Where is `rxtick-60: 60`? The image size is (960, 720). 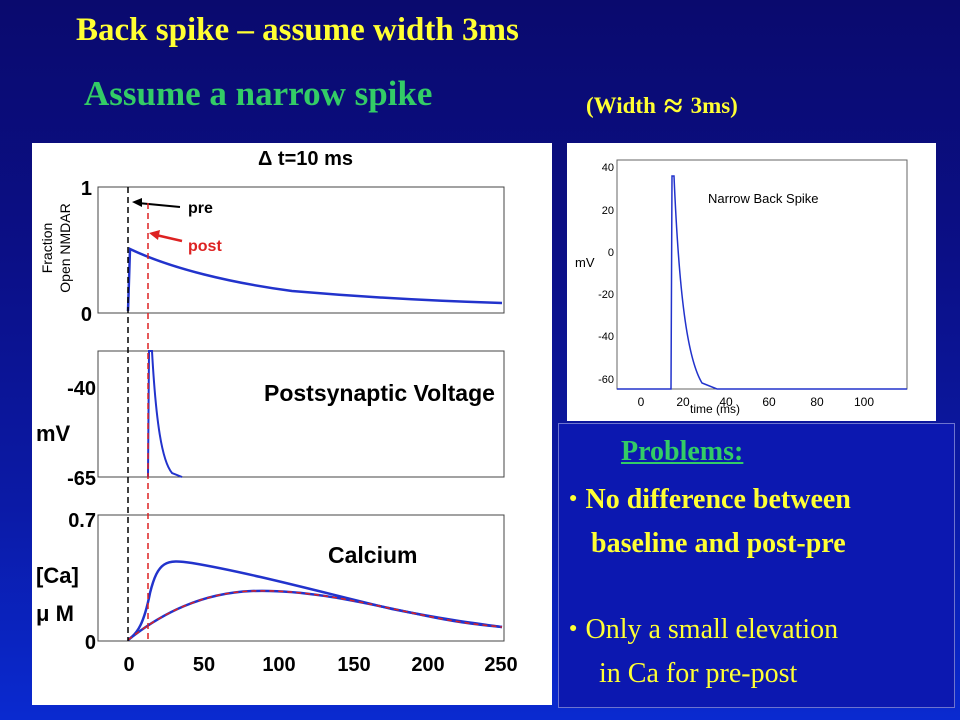
rxtick-60: 60 is located at coordinates (769, 402).